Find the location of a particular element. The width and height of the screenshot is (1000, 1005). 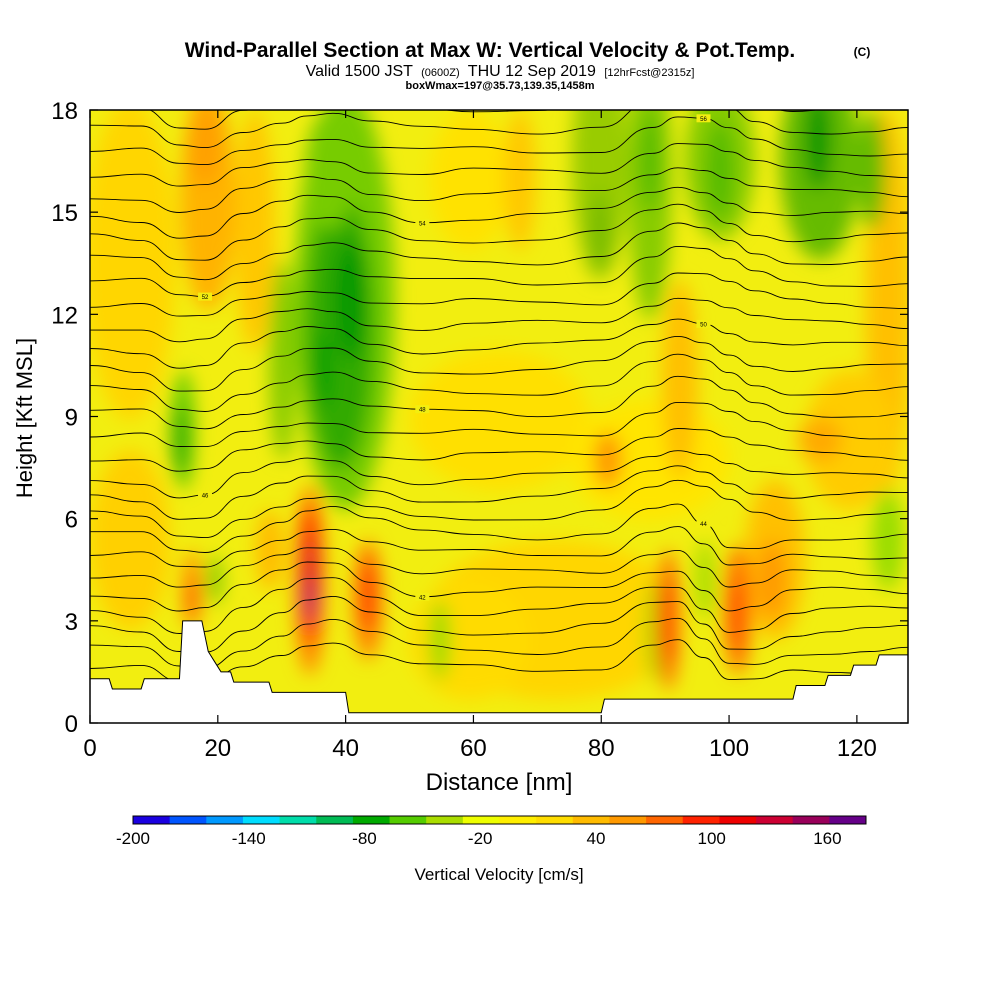

theta-contour-label: 42 is located at coordinates (422, 598).